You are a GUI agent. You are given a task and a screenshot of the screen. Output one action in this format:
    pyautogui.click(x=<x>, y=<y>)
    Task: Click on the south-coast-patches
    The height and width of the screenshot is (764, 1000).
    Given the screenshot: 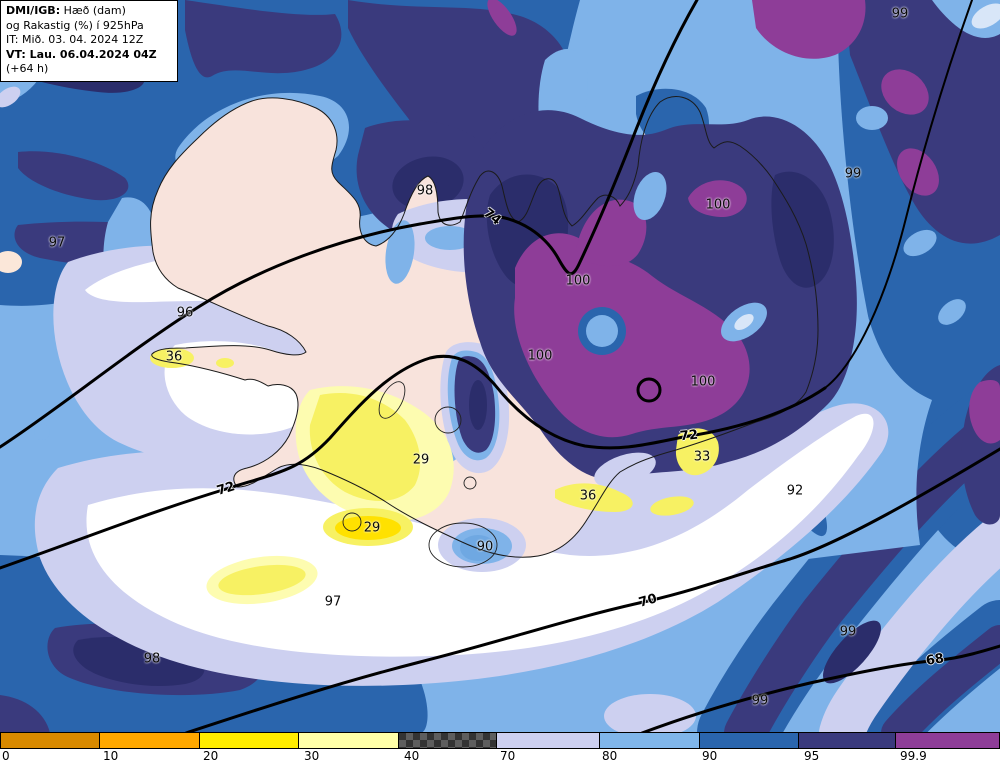 What is the action you would take?
    pyautogui.click(x=578, y=500)
    